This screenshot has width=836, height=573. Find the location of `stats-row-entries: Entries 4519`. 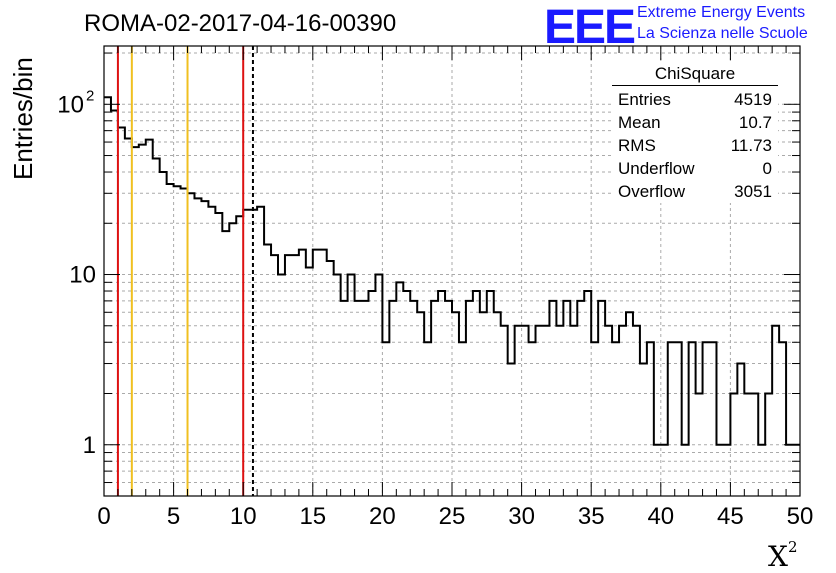

stats-row-entries: Entries 4519 is located at coordinates (695, 99).